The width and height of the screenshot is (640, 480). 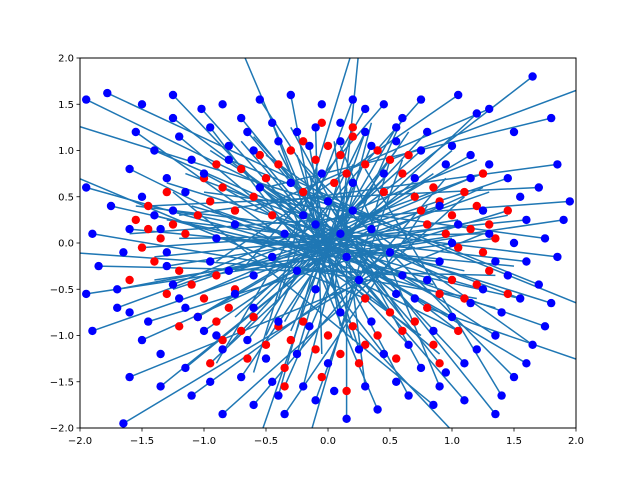 I want to click on x-tick-label: 1.0, so click(x=452, y=441).